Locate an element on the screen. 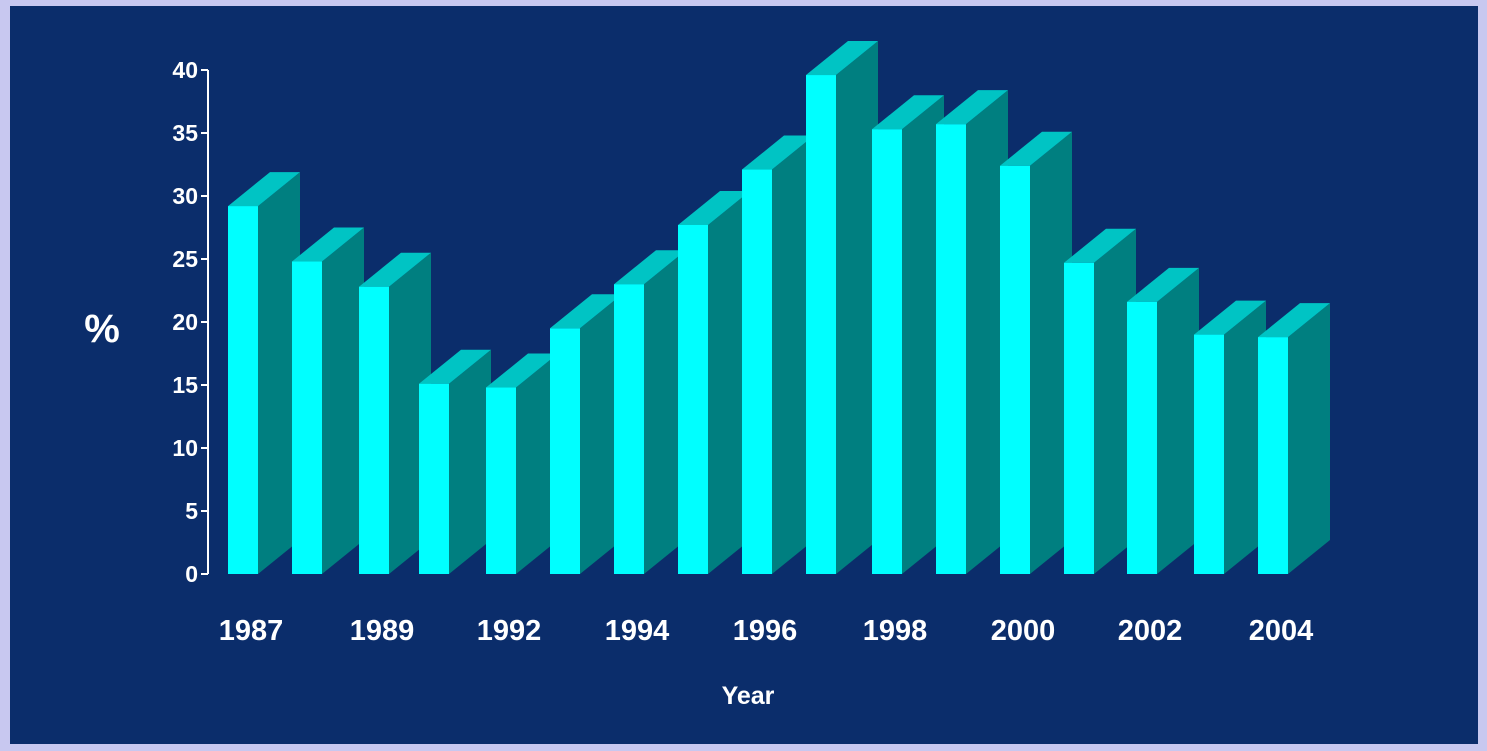 This screenshot has width=1487, height=751. y-tick-label: 5 is located at coordinates (191, 511).